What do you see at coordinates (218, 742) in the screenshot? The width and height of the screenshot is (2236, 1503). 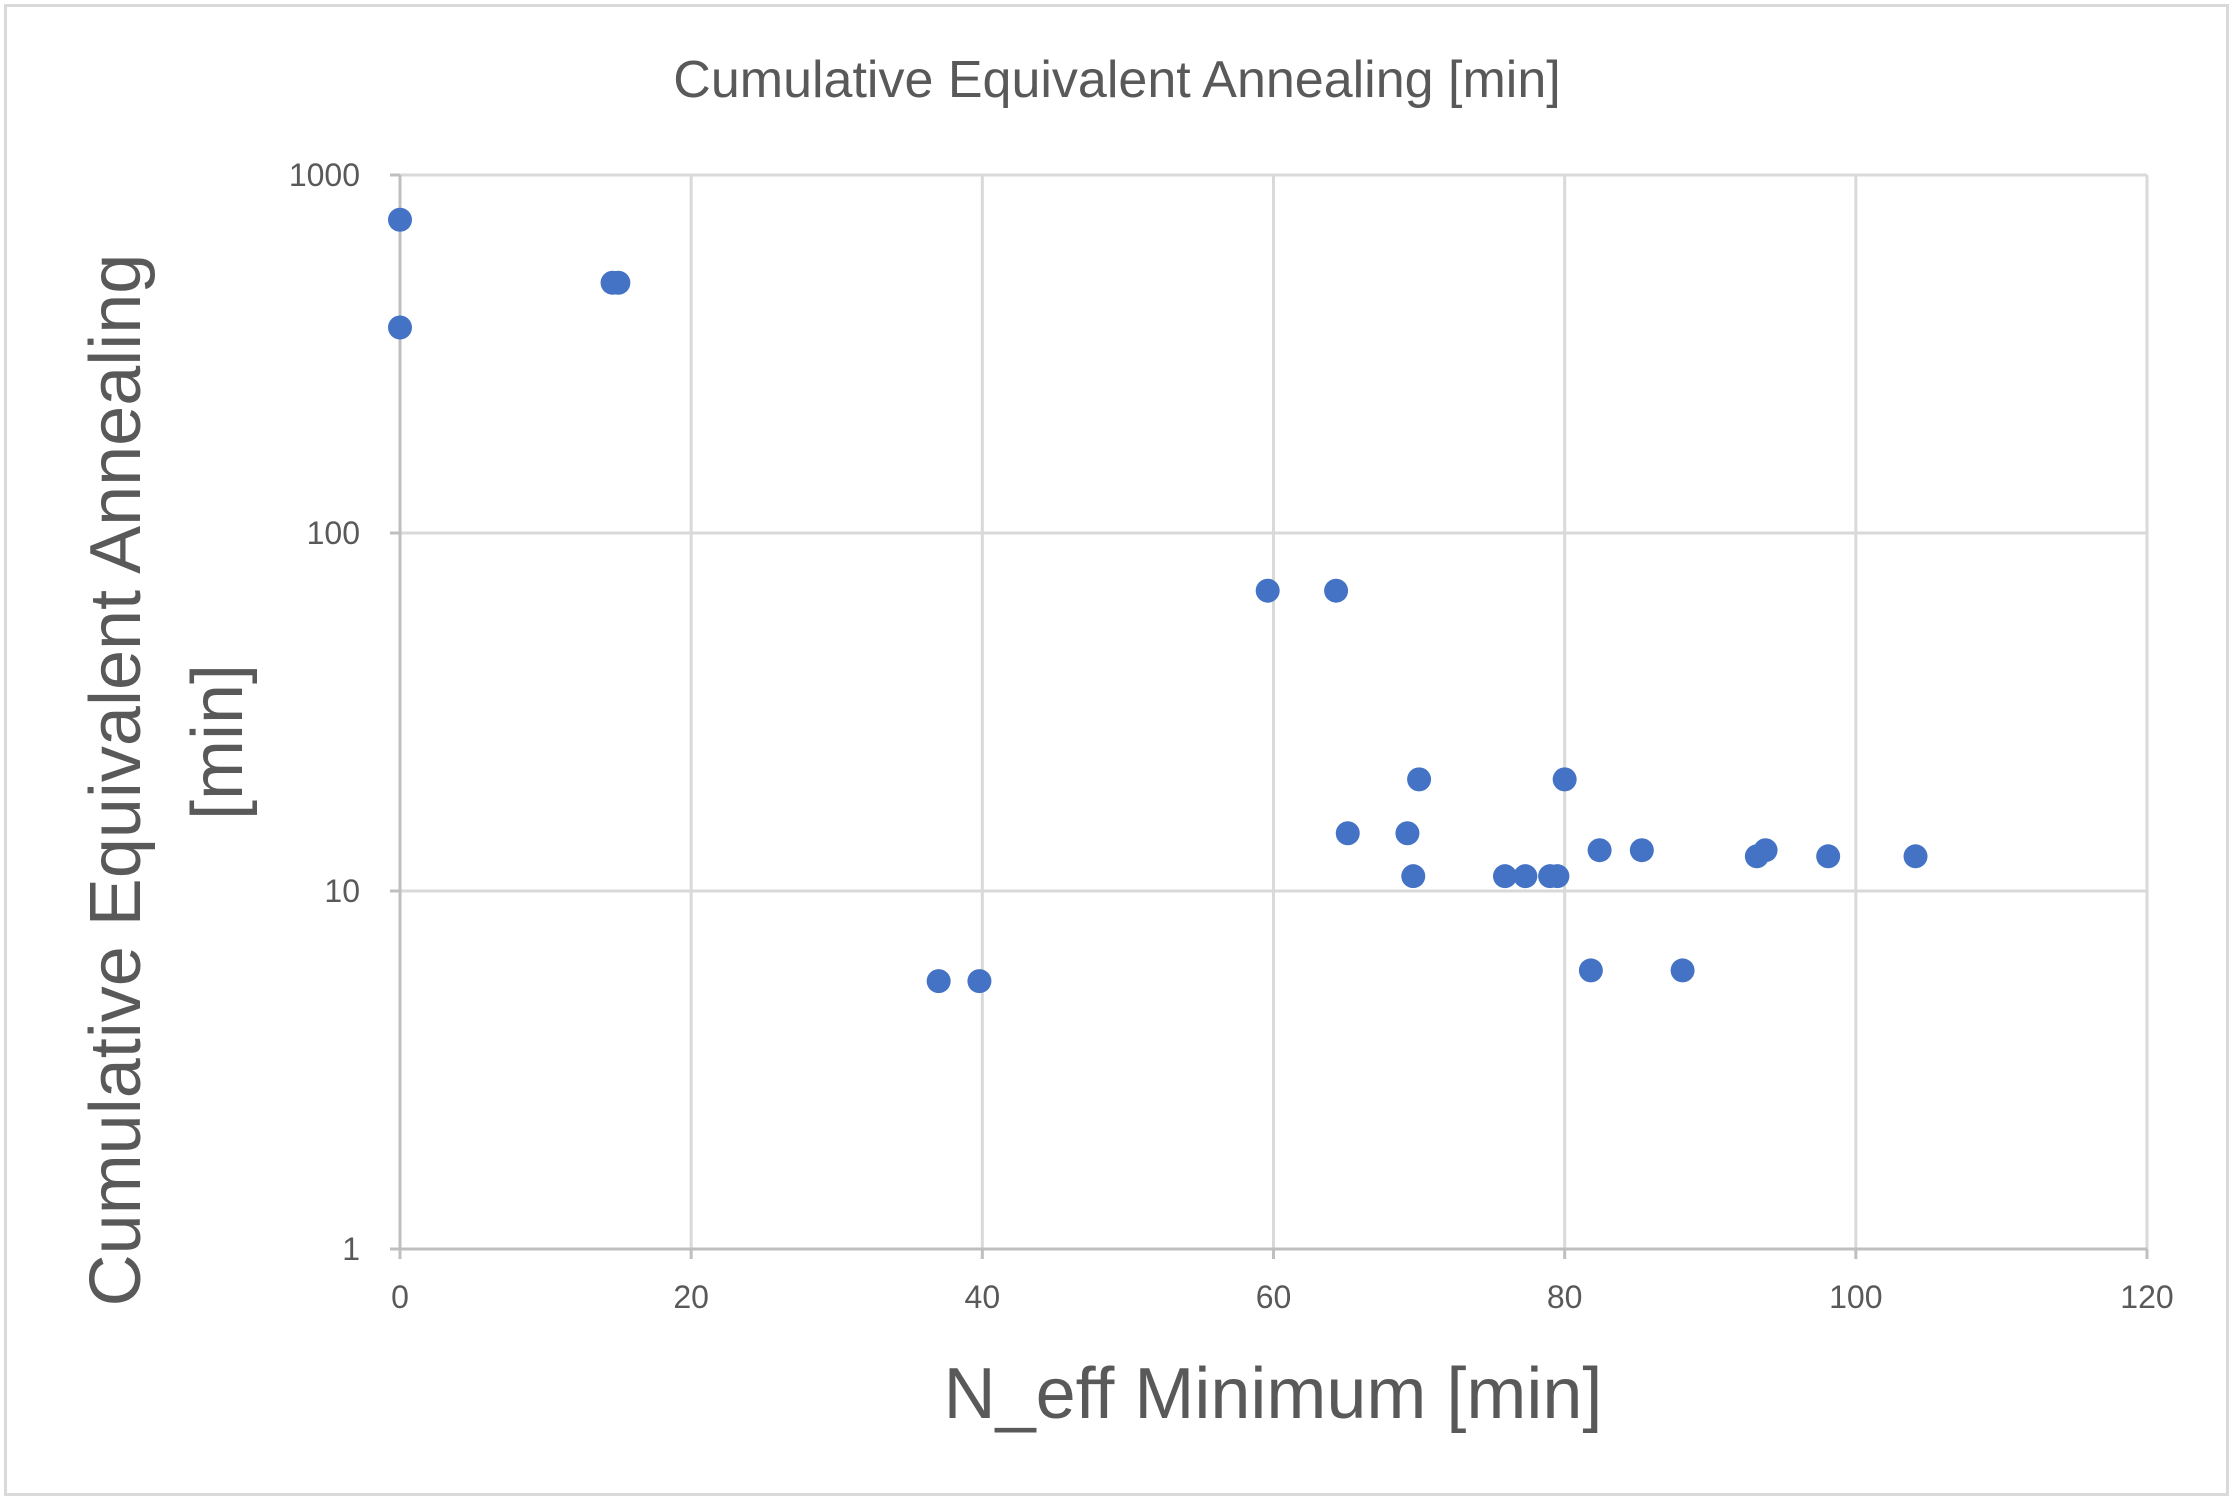 I see `y-axis-title-line-2: [min]` at bounding box center [218, 742].